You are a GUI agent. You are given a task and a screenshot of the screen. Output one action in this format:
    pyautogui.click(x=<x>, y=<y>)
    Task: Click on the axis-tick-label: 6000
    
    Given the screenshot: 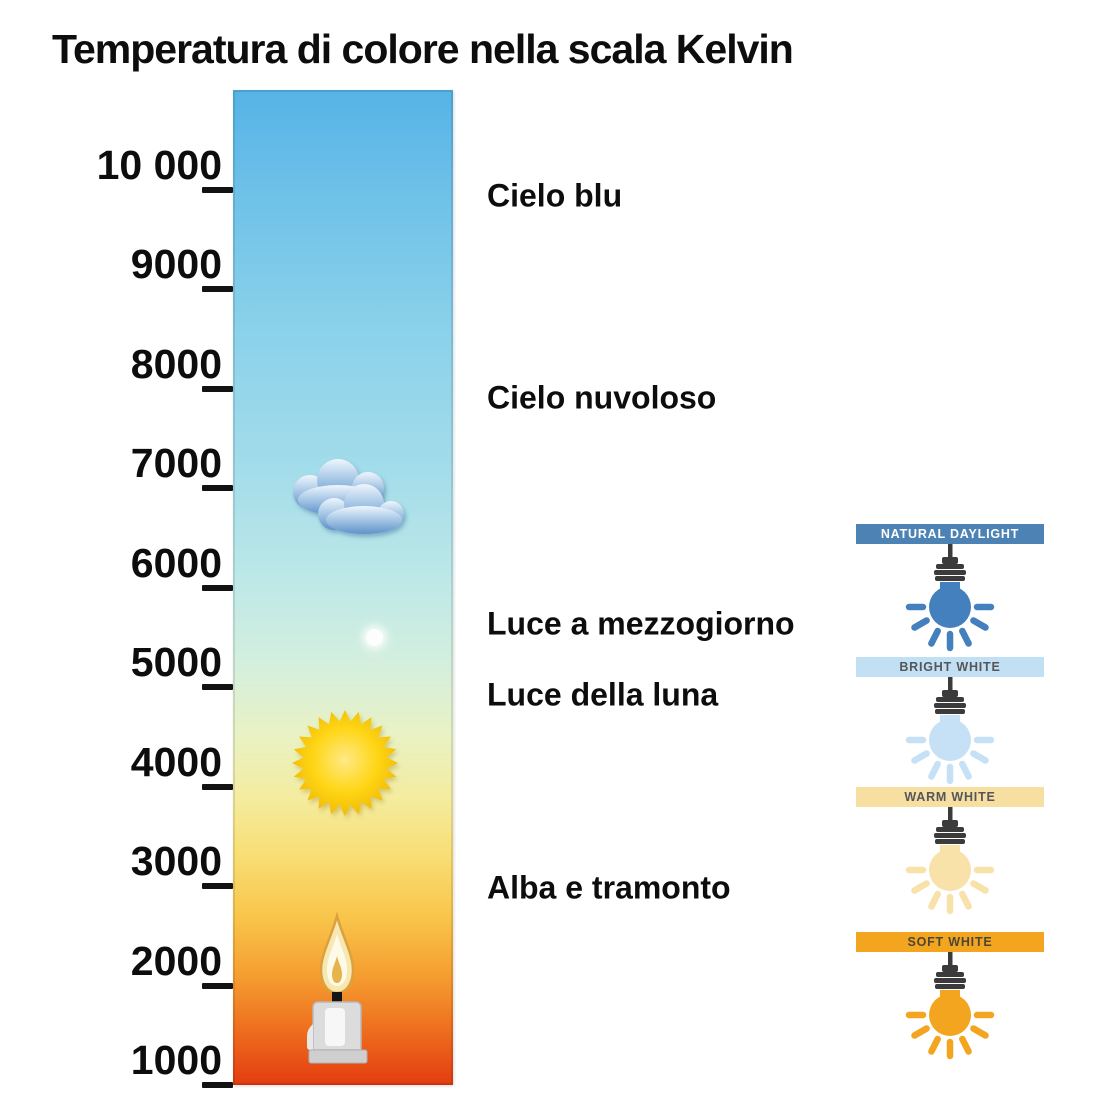 What is the action you would take?
    pyautogui.click(x=176, y=562)
    